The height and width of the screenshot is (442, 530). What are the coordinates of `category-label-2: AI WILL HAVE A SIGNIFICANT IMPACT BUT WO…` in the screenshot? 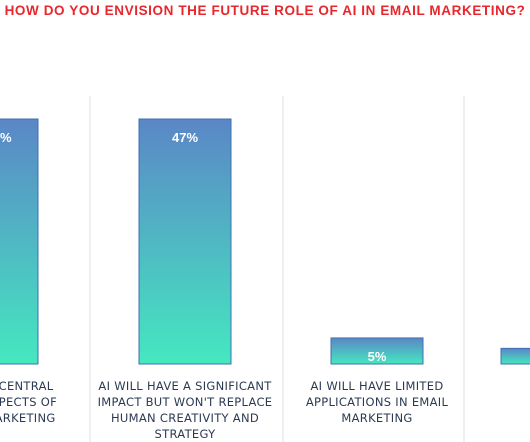 It's located at (185, 410).